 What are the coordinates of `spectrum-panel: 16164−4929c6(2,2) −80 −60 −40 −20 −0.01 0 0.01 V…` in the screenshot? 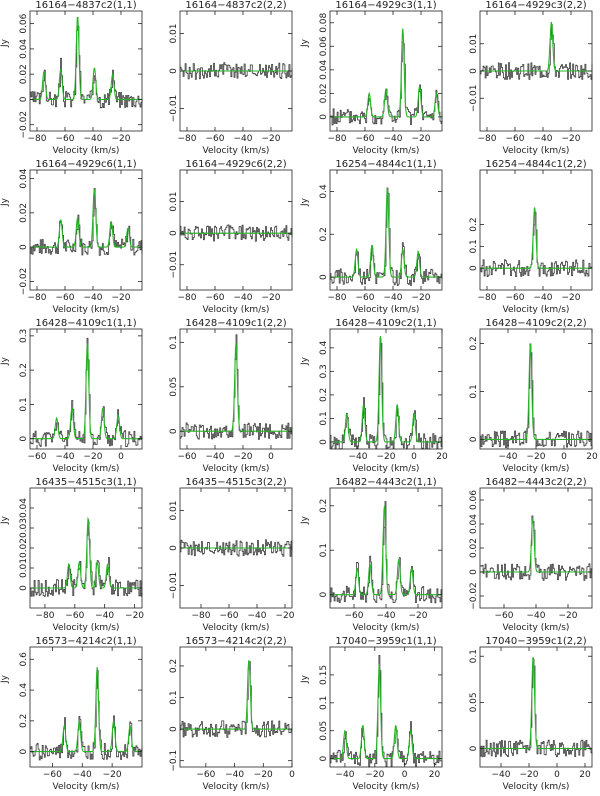 It's located at (225, 238).